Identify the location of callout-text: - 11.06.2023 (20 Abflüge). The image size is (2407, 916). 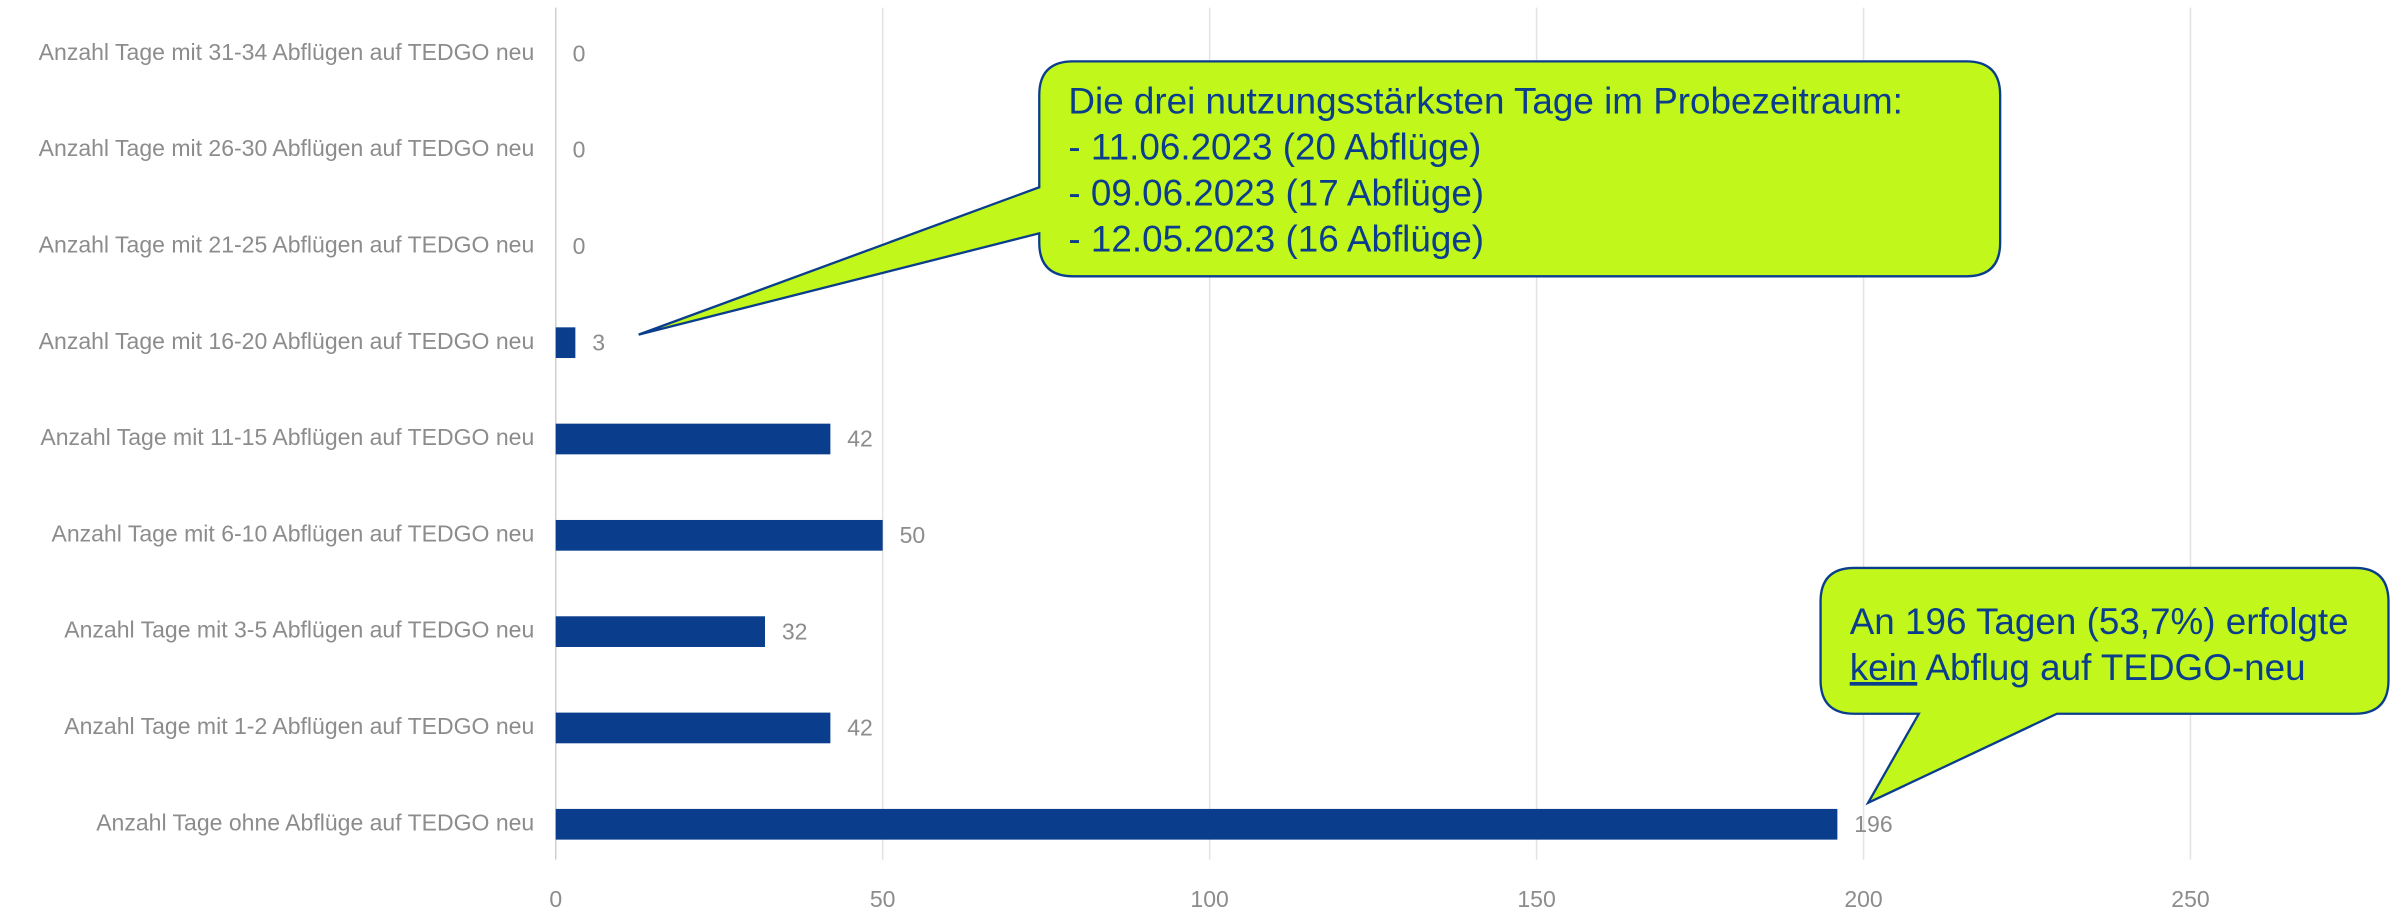
(1274, 147).